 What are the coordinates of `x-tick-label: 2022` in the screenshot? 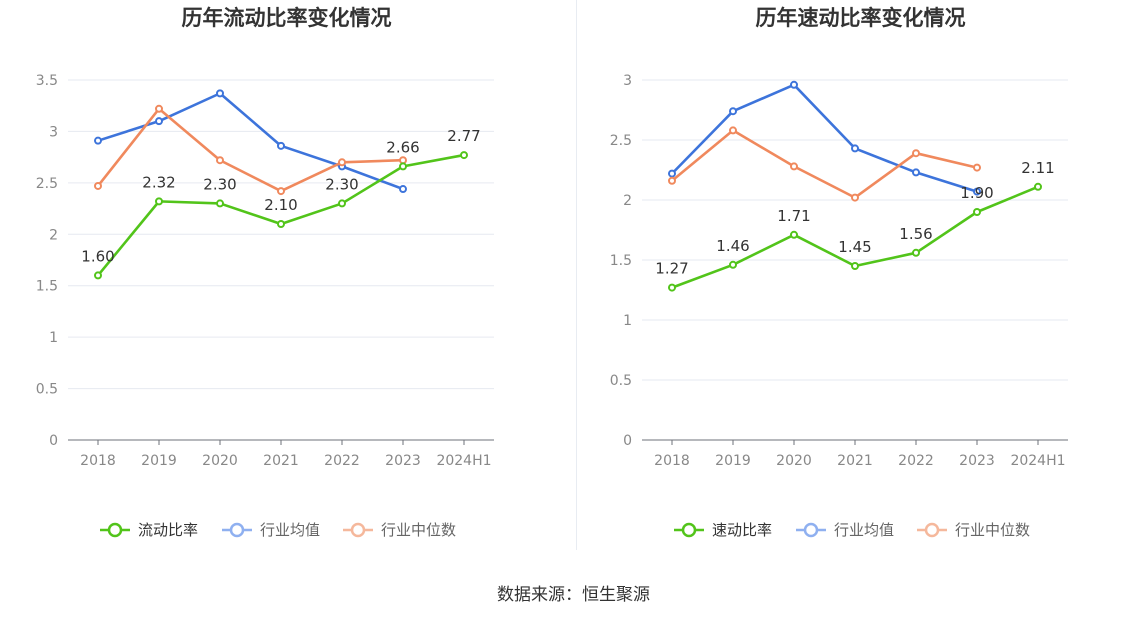 It's located at (342, 461).